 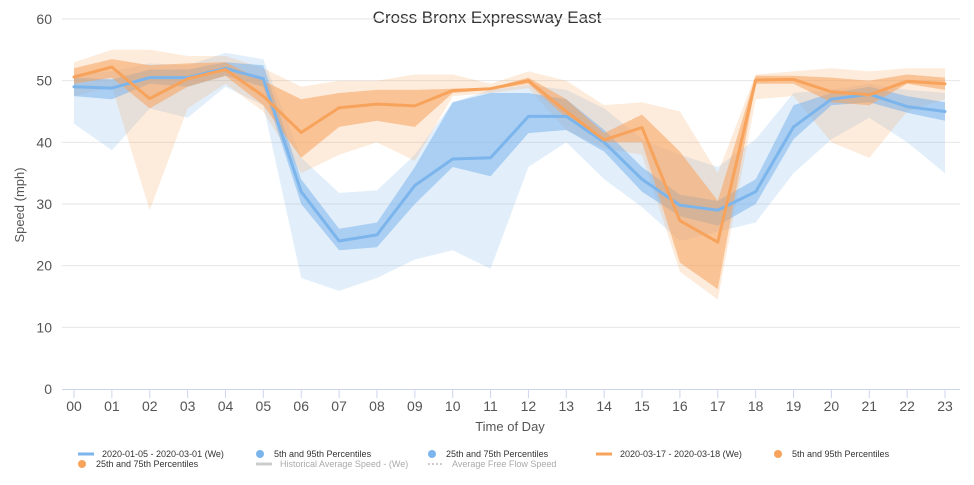 I want to click on y-tick-label: 60, so click(x=44, y=19).